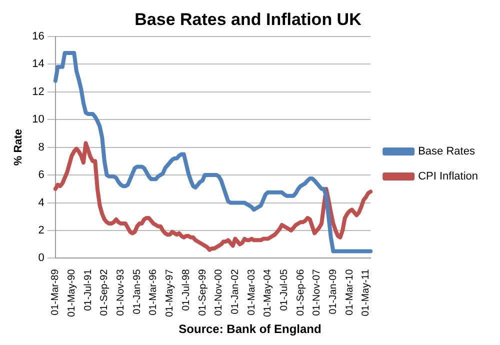 The width and height of the screenshot is (500, 345). Describe the element at coordinates (38, 92) in the screenshot. I see `y-tick-label: 12` at that location.